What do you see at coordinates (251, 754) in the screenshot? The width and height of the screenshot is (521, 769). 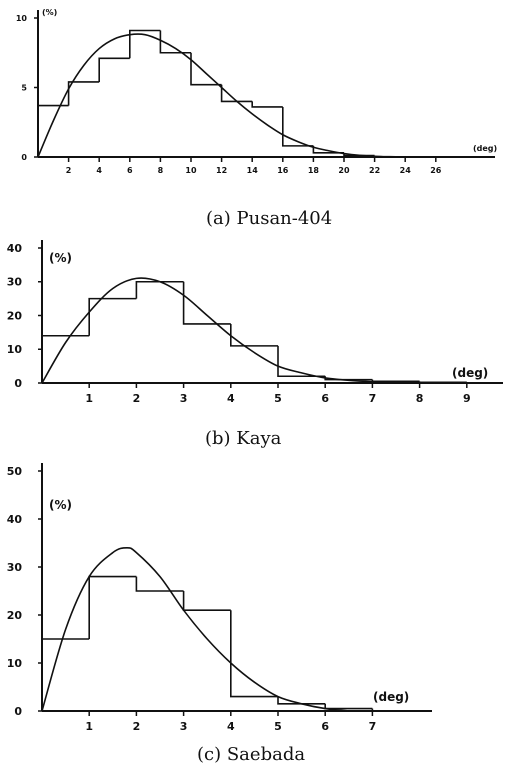 I see `panel-caption: (c) Saebada` at bounding box center [251, 754].